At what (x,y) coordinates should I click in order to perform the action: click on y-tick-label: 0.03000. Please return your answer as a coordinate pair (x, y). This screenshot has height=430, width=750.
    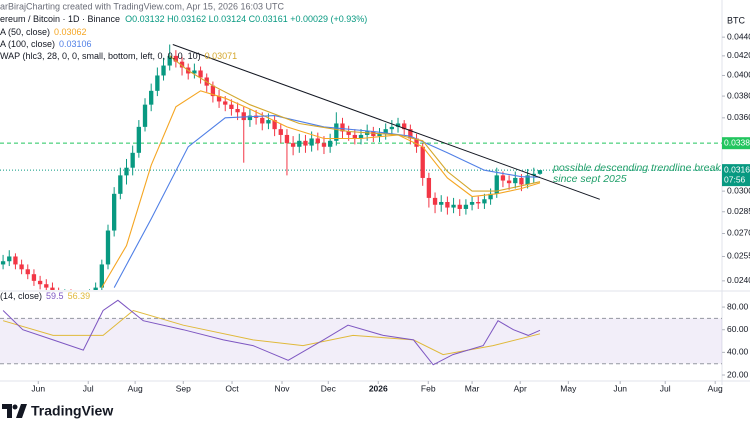
    Looking at the image, I should click on (738, 190).